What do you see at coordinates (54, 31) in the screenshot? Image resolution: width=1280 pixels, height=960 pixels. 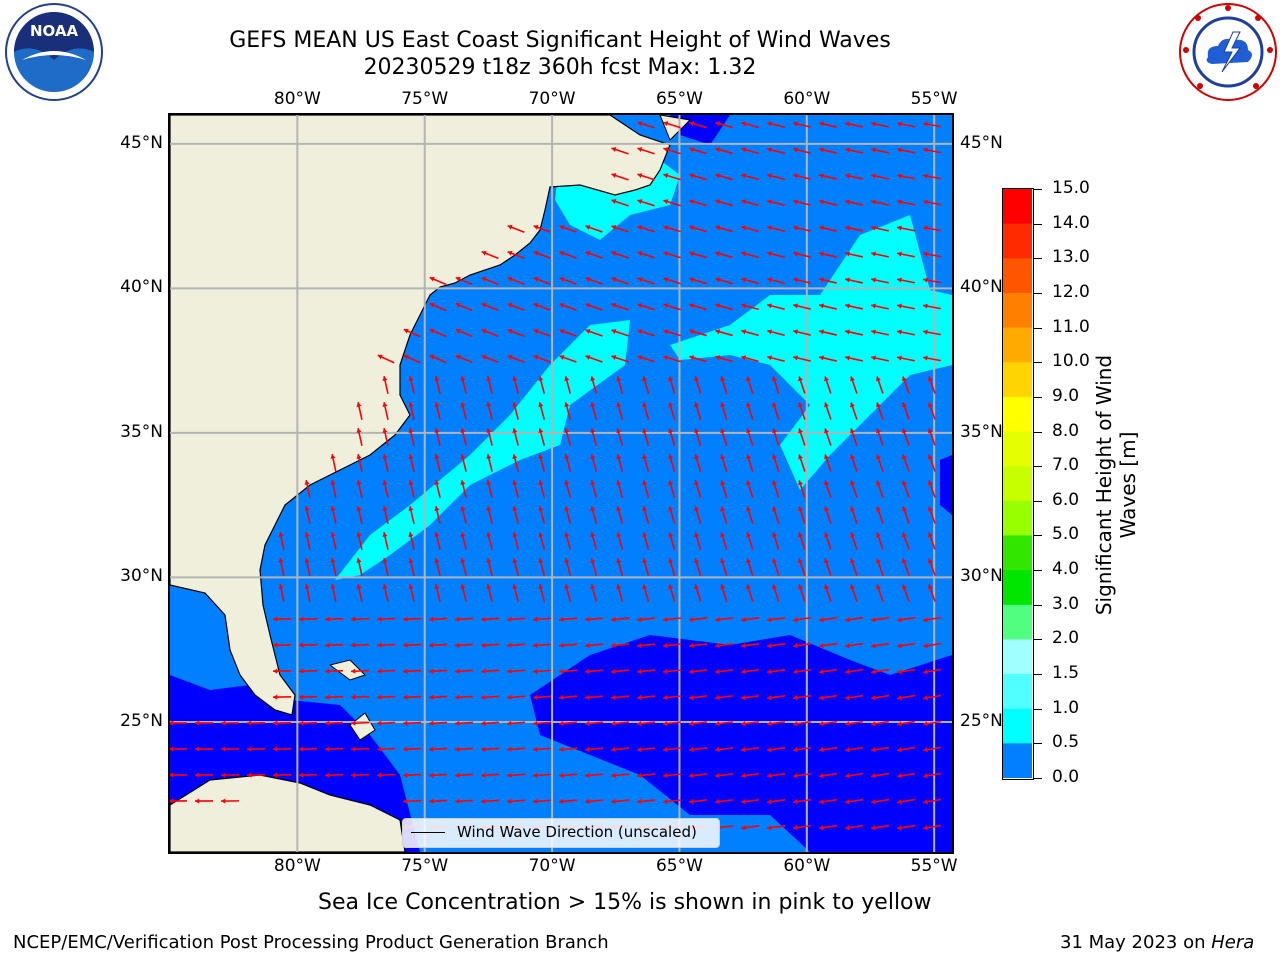 I see `svg-text: NOAA` at bounding box center [54, 31].